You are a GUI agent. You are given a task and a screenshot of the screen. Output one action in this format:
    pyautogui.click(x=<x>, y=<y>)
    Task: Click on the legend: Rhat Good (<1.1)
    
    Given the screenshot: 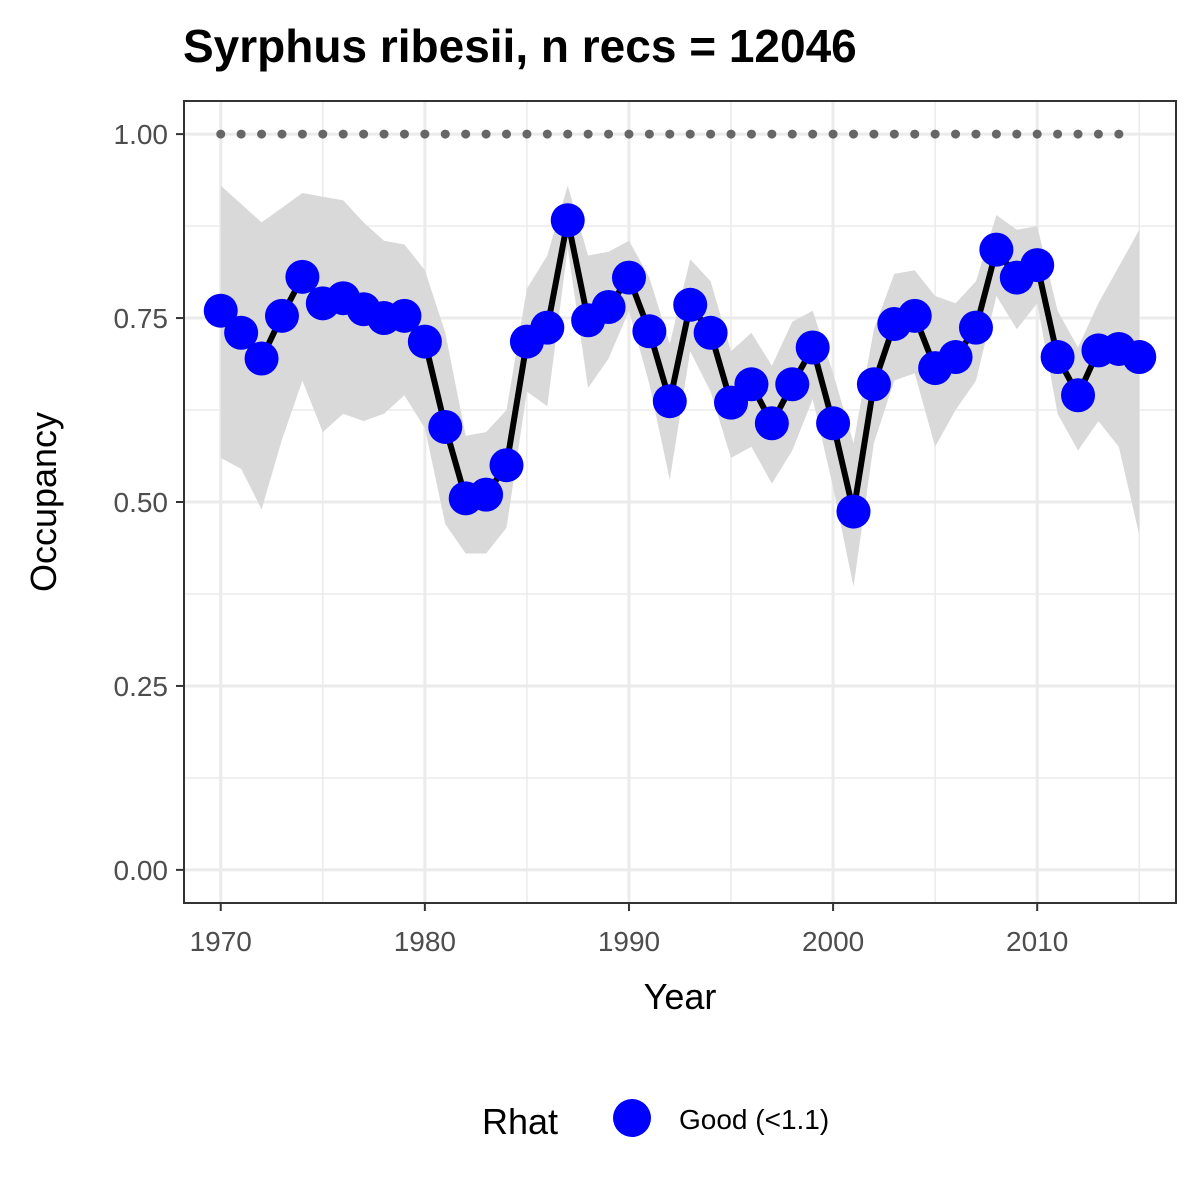 What is the action you would take?
    pyautogui.click(x=655, y=1120)
    